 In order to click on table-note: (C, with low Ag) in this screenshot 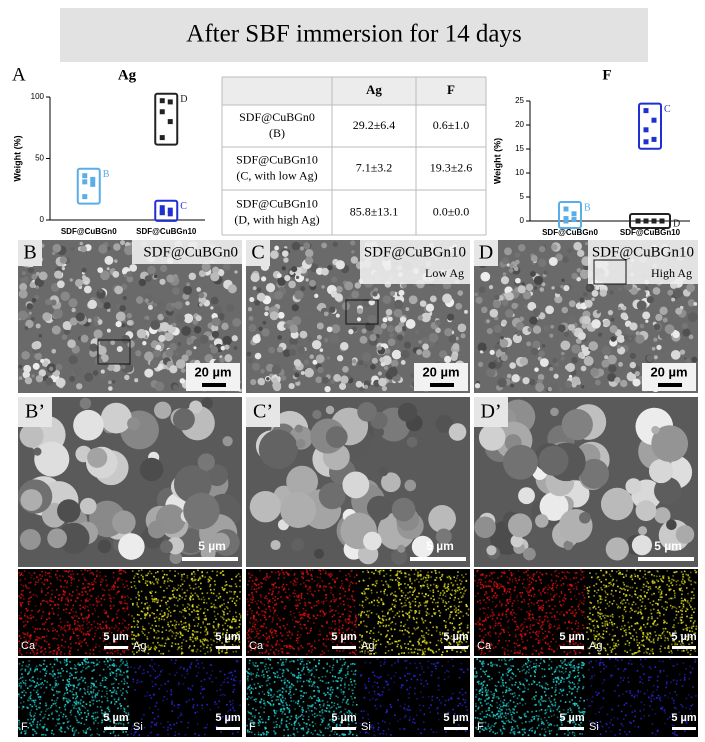, I will do `click(276, 175)`.